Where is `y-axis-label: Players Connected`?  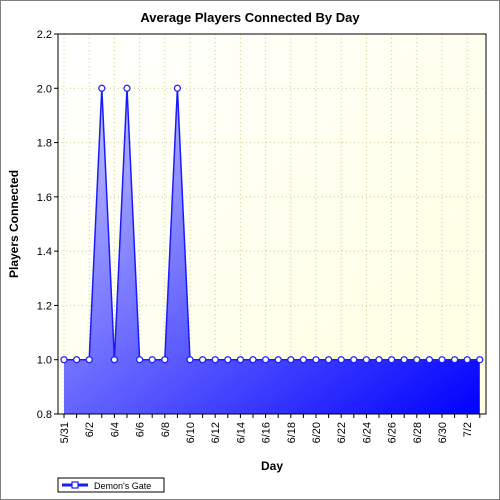
y-axis-label: Players Connected is located at coordinates (14, 224).